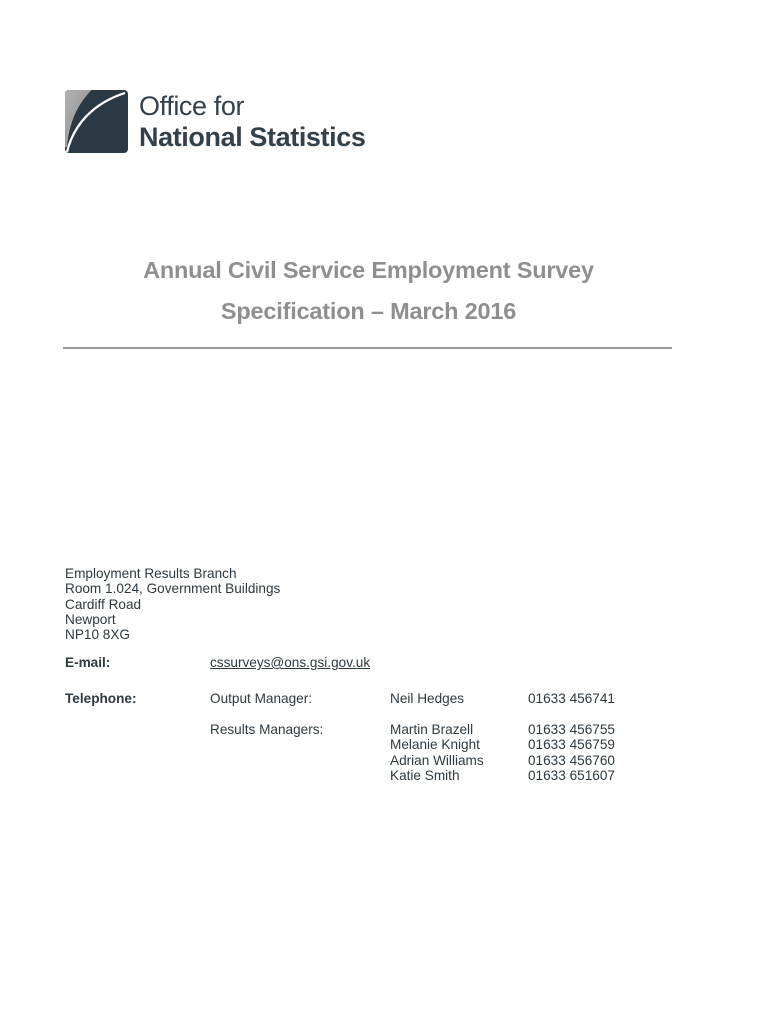  Describe the element at coordinates (173, 589) in the screenshot. I see `address-line: Room 1.024, Government Buildings` at that location.